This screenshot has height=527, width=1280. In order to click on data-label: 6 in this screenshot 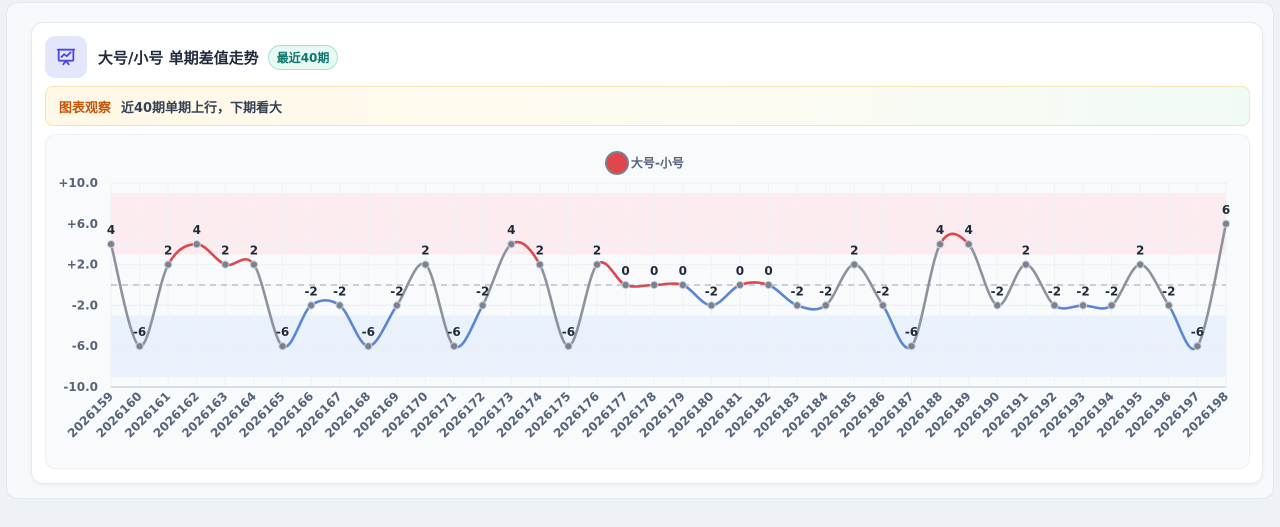, I will do `click(1226, 210)`.